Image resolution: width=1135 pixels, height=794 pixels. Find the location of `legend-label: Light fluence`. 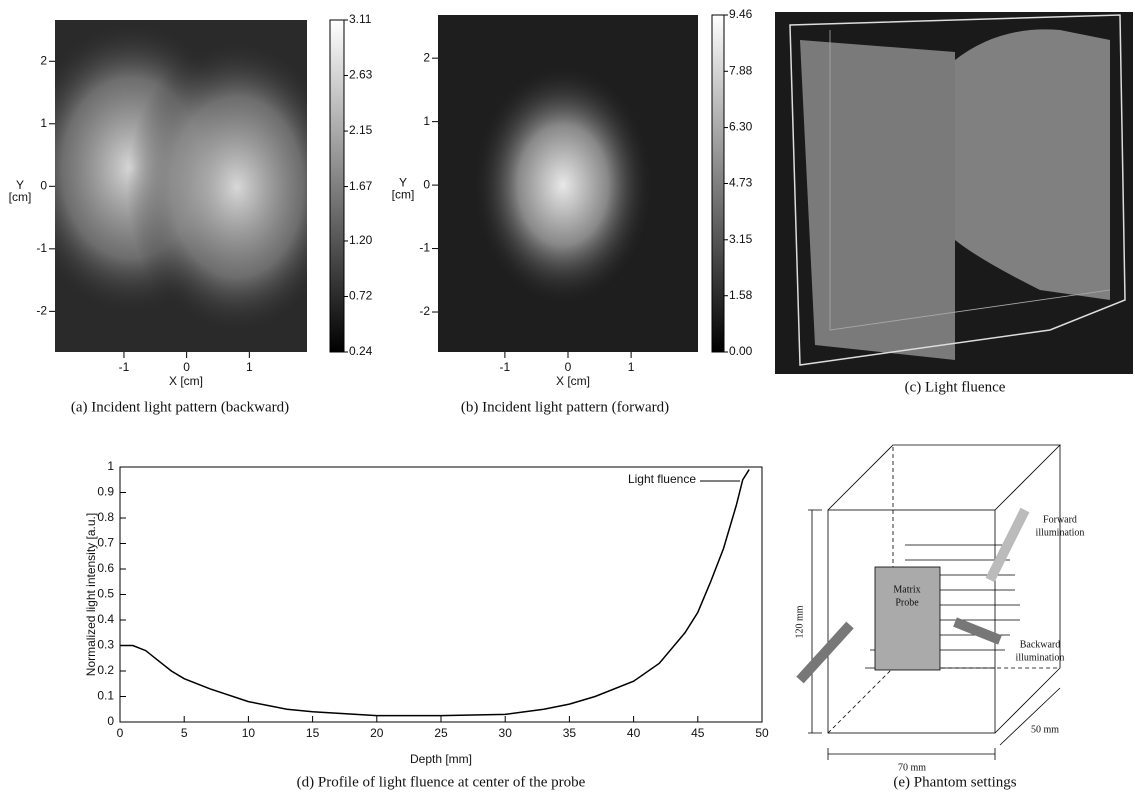

legend-label: Light fluence is located at coordinates (662, 479).